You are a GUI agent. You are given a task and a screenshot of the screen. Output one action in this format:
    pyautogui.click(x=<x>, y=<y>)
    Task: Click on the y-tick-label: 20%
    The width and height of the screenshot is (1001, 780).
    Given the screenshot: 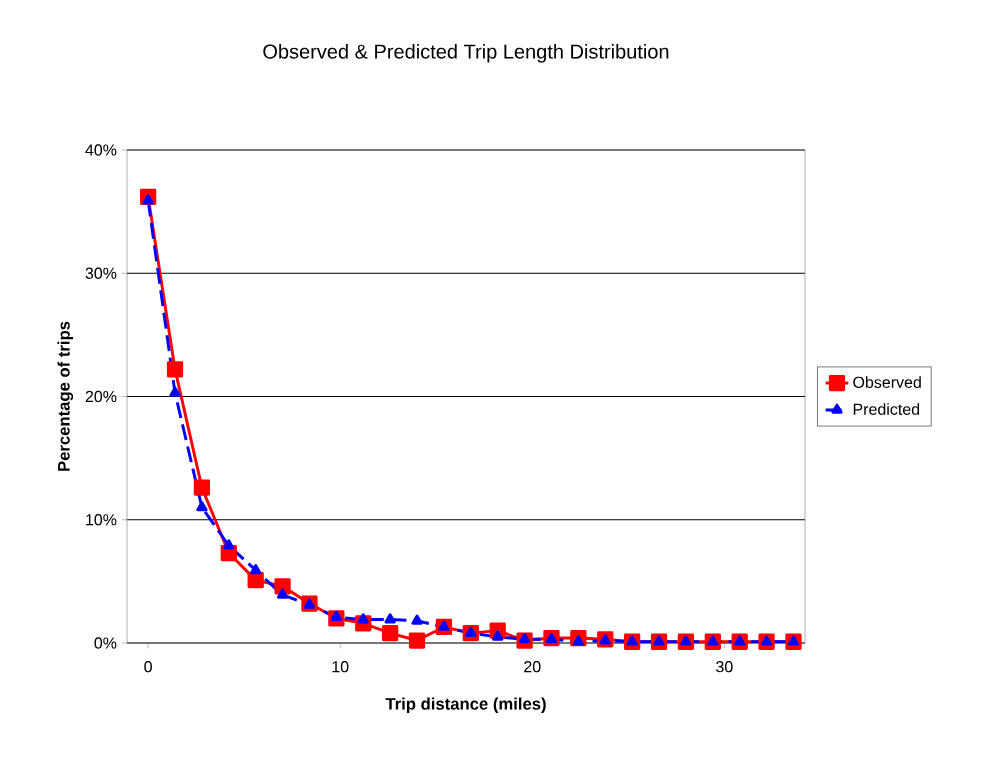 What is the action you would take?
    pyautogui.click(x=101, y=396)
    